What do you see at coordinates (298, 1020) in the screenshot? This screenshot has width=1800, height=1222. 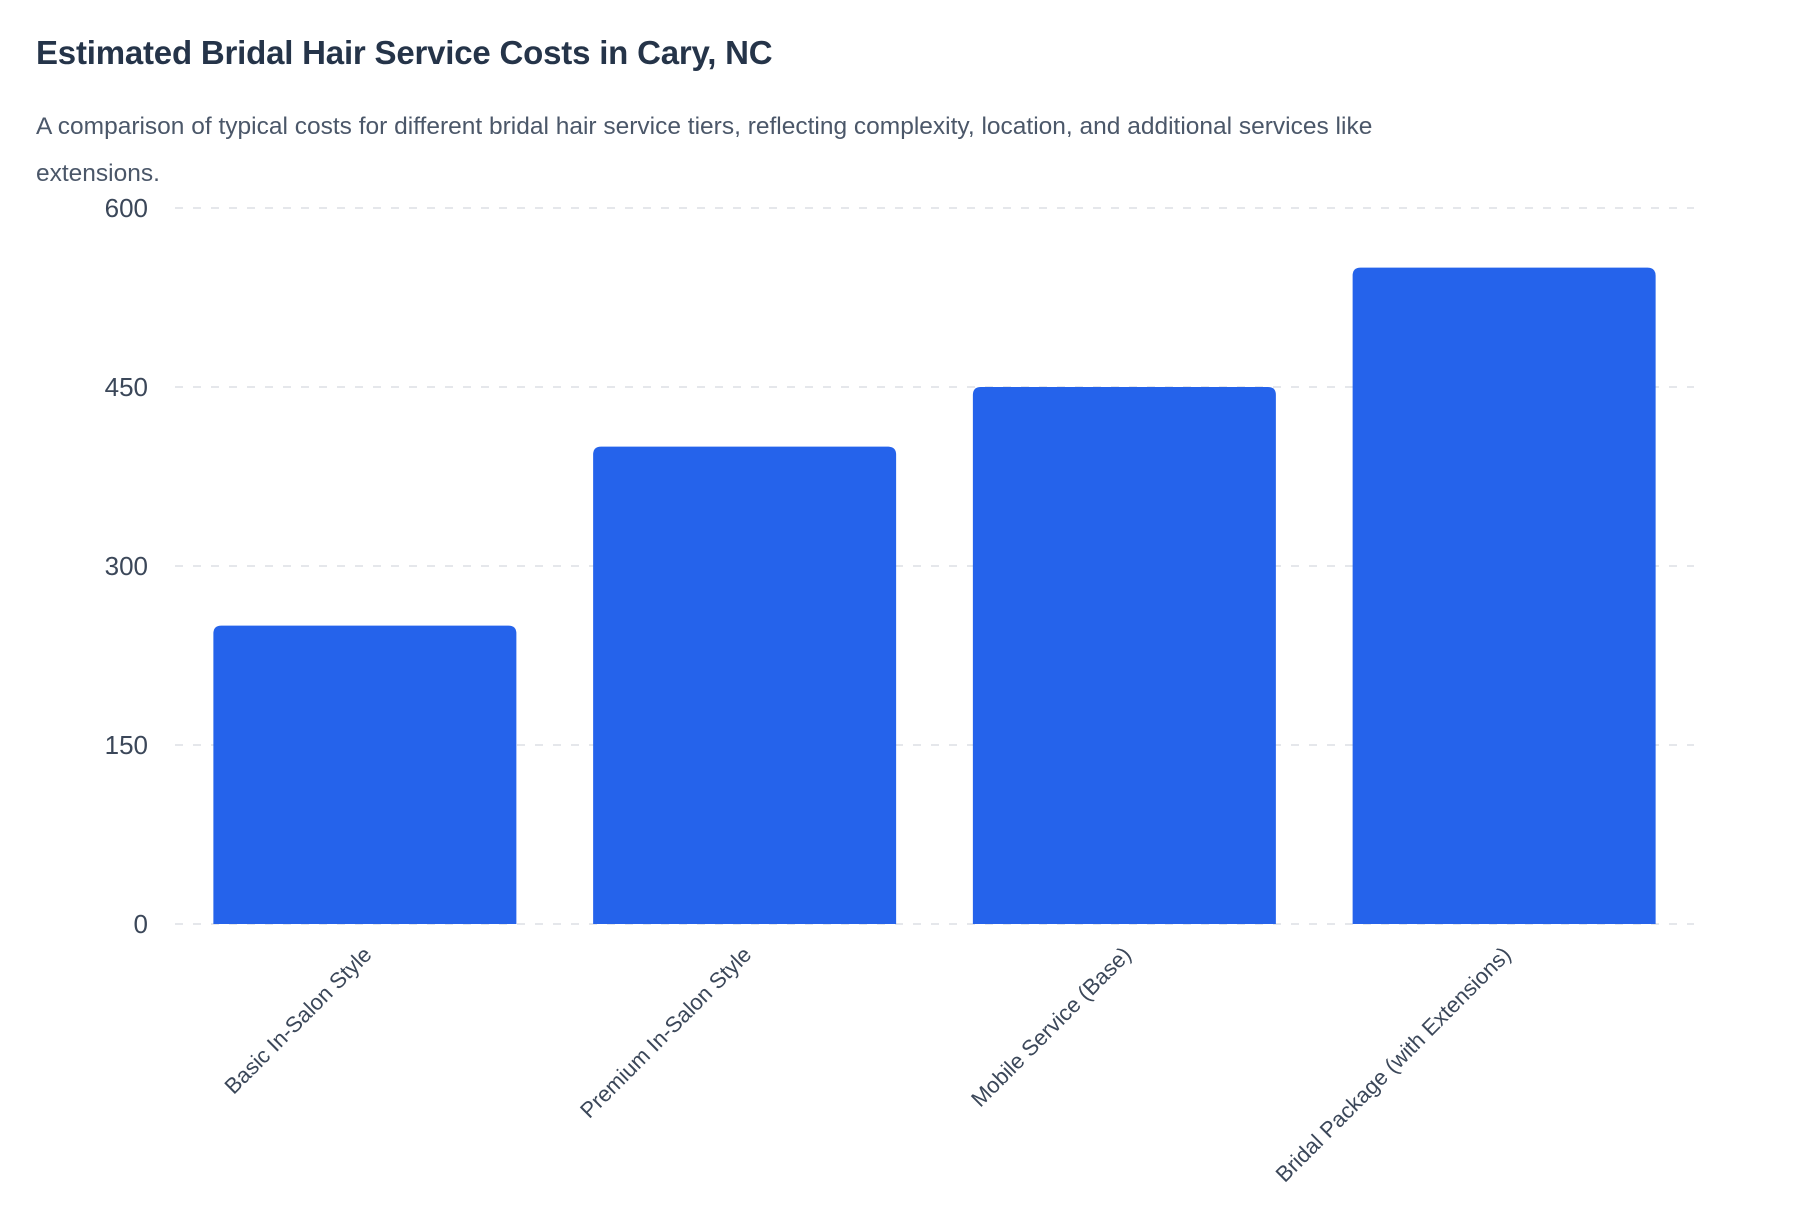 I see `x-tick-label-basic-in-salon-style: Basic In-Salon Style` at bounding box center [298, 1020].